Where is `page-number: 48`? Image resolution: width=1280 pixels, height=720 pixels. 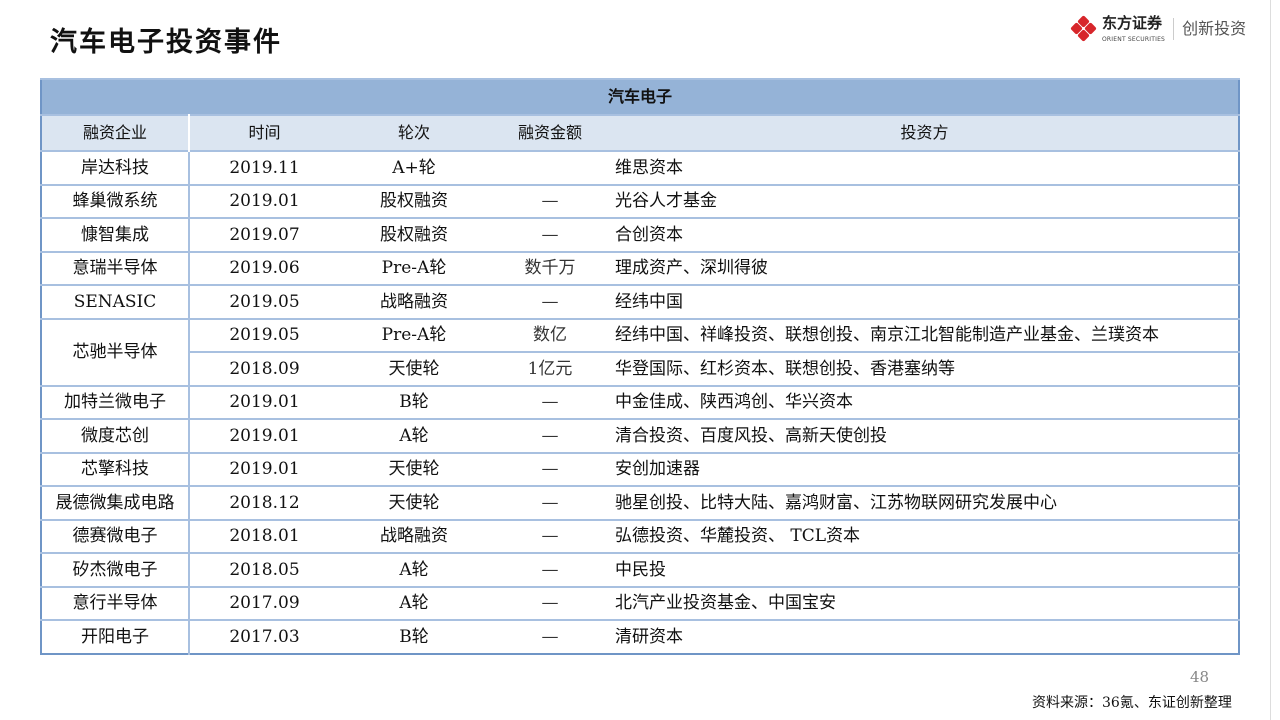 page-number: 48 is located at coordinates (1200, 677).